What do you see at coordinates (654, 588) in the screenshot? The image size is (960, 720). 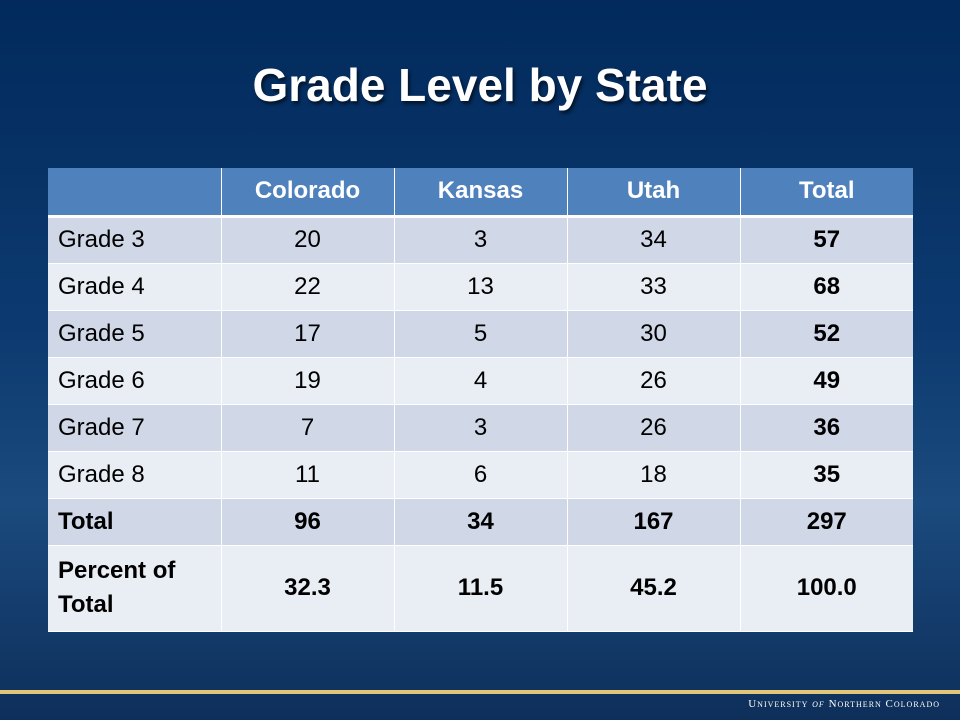 I see `cell-utah: 45.2` at bounding box center [654, 588].